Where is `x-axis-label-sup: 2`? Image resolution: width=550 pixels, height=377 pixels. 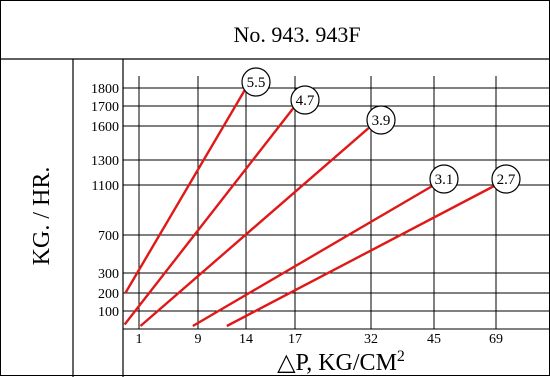
x-axis-label-sup: 2 is located at coordinates (401, 356).